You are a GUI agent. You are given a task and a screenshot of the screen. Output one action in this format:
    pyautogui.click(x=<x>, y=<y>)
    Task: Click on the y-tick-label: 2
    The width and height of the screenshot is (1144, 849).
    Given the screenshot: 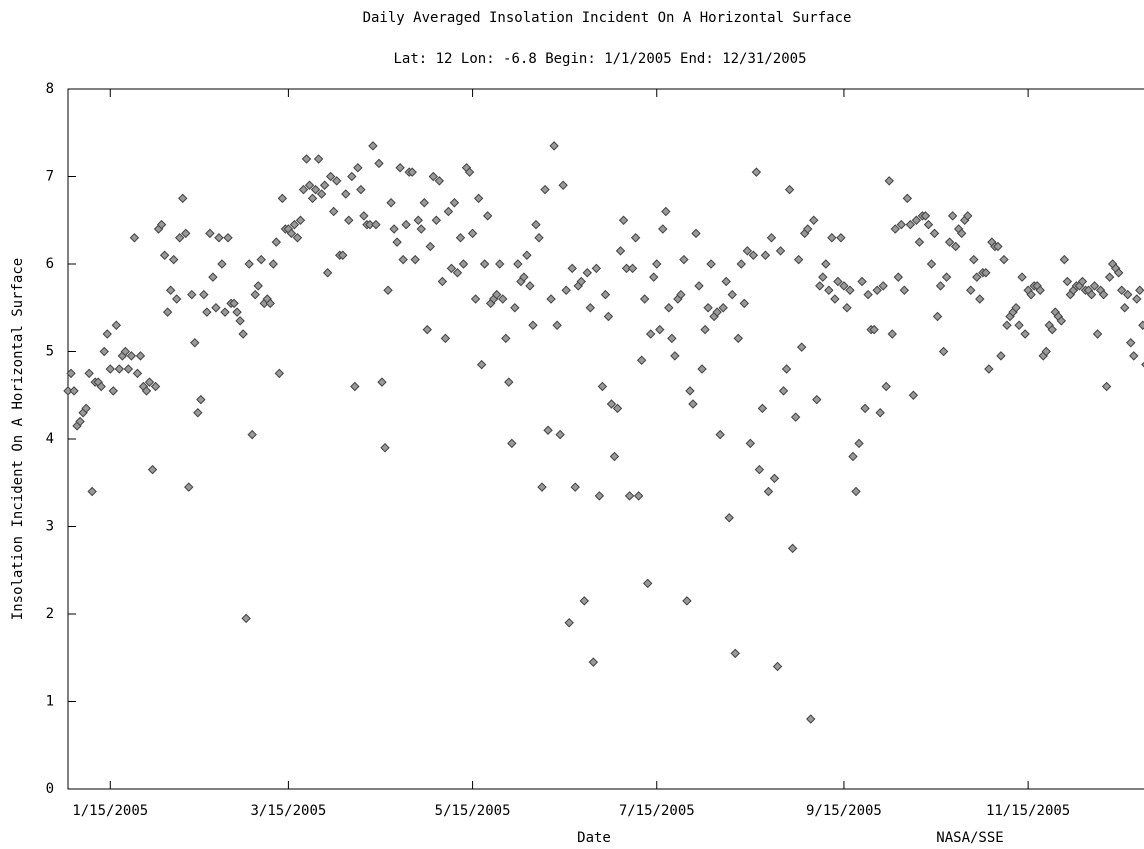 What is the action you would take?
    pyautogui.click(x=50, y=614)
    